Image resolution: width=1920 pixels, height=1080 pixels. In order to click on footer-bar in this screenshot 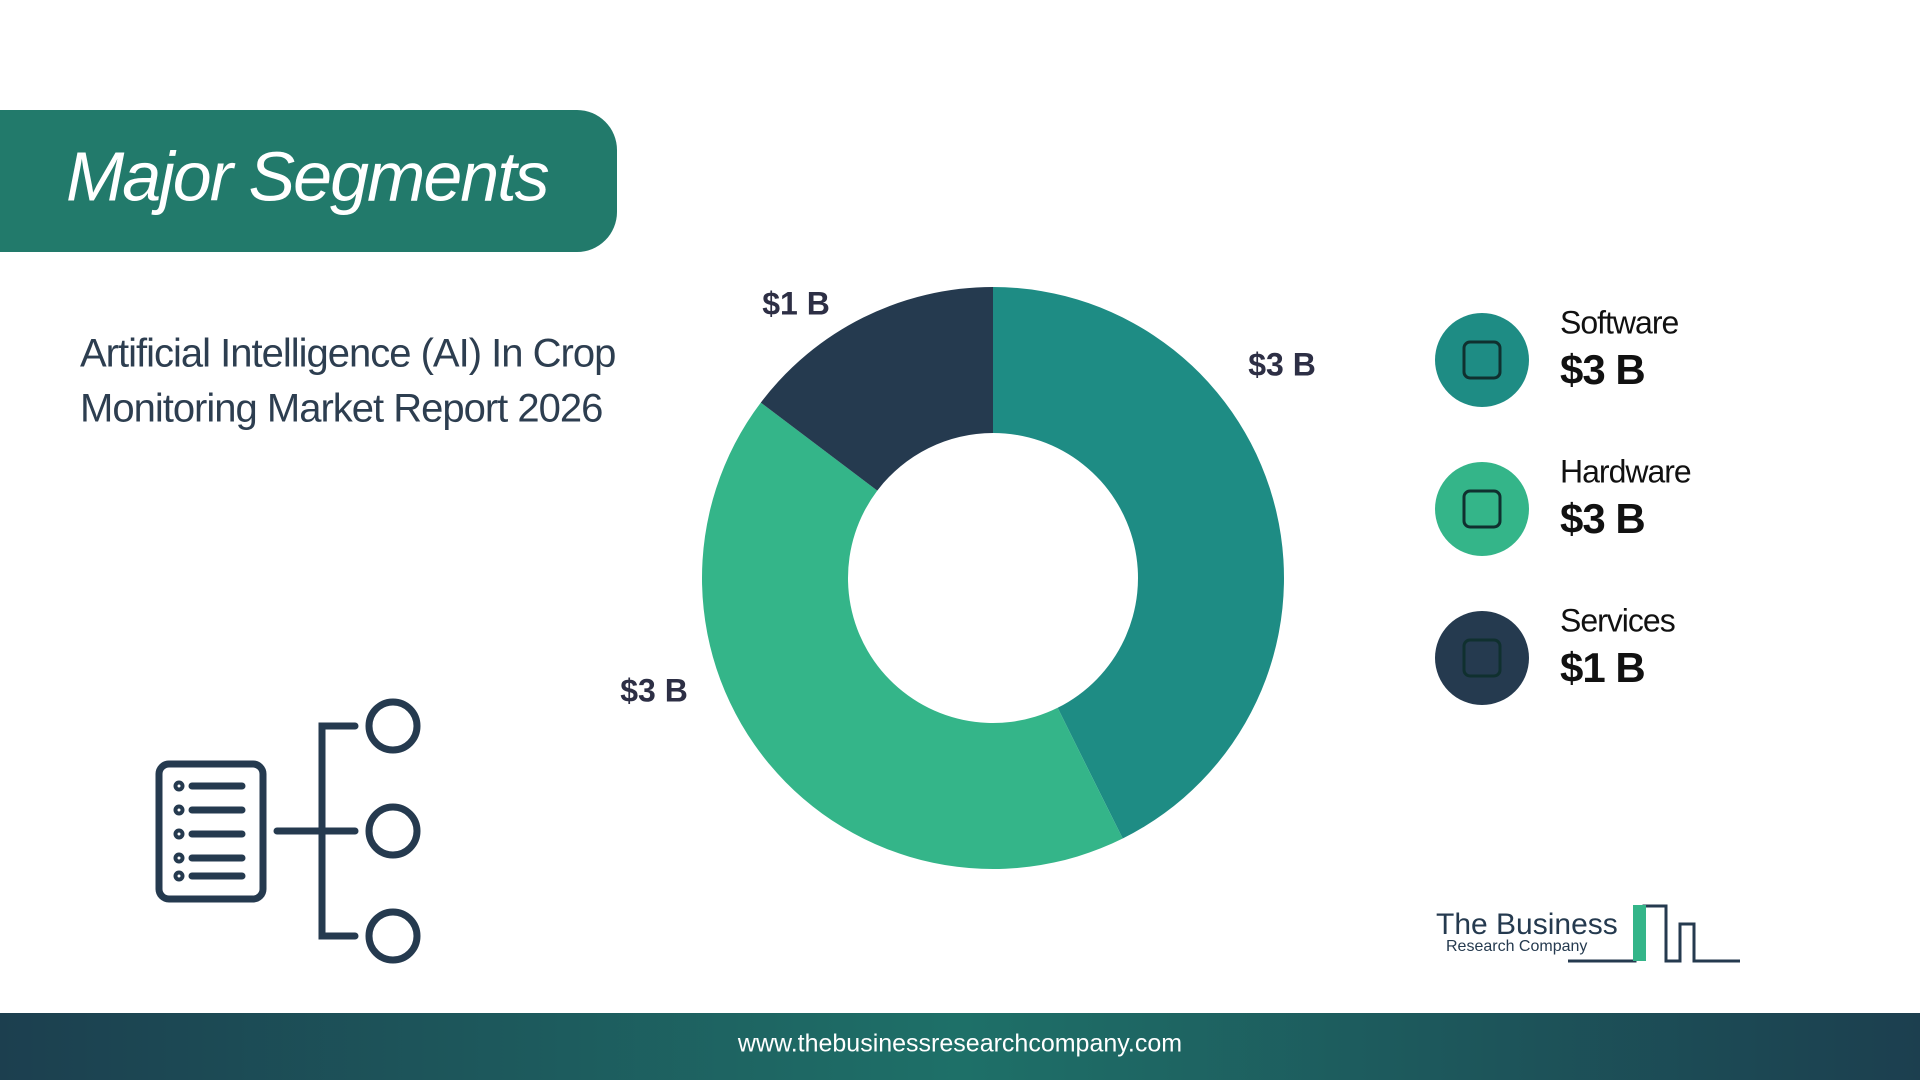, I will do `click(960, 1046)`.